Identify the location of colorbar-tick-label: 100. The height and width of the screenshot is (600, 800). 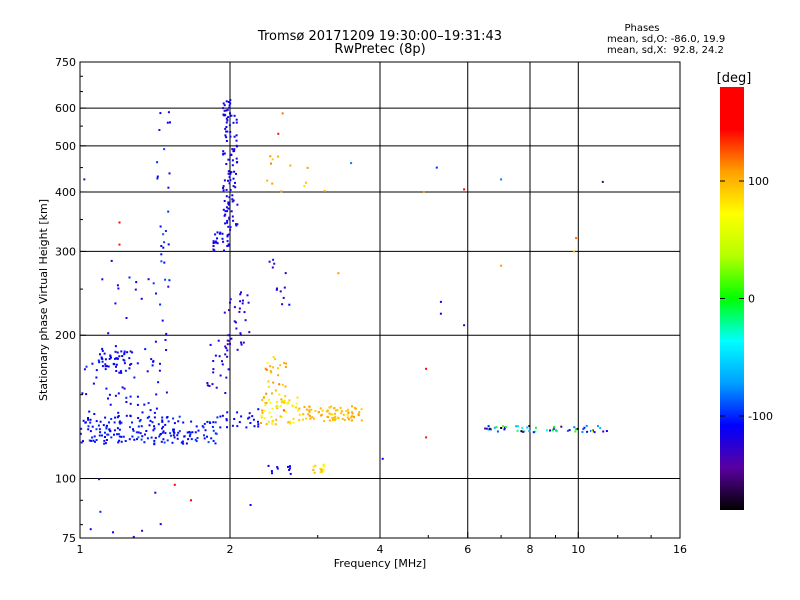
(758, 181).